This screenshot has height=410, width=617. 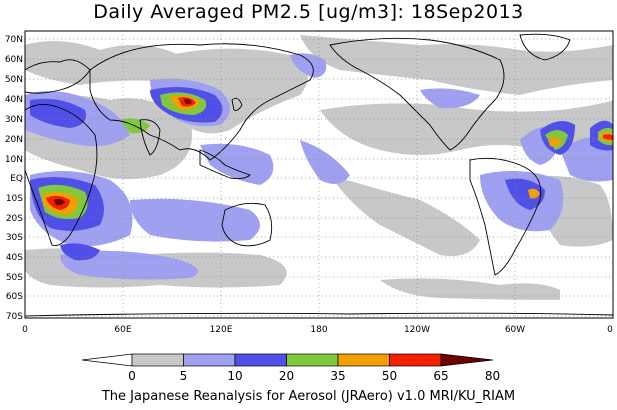 What do you see at coordinates (389, 376) in the screenshot?
I see `colorbar-label: 50` at bounding box center [389, 376].